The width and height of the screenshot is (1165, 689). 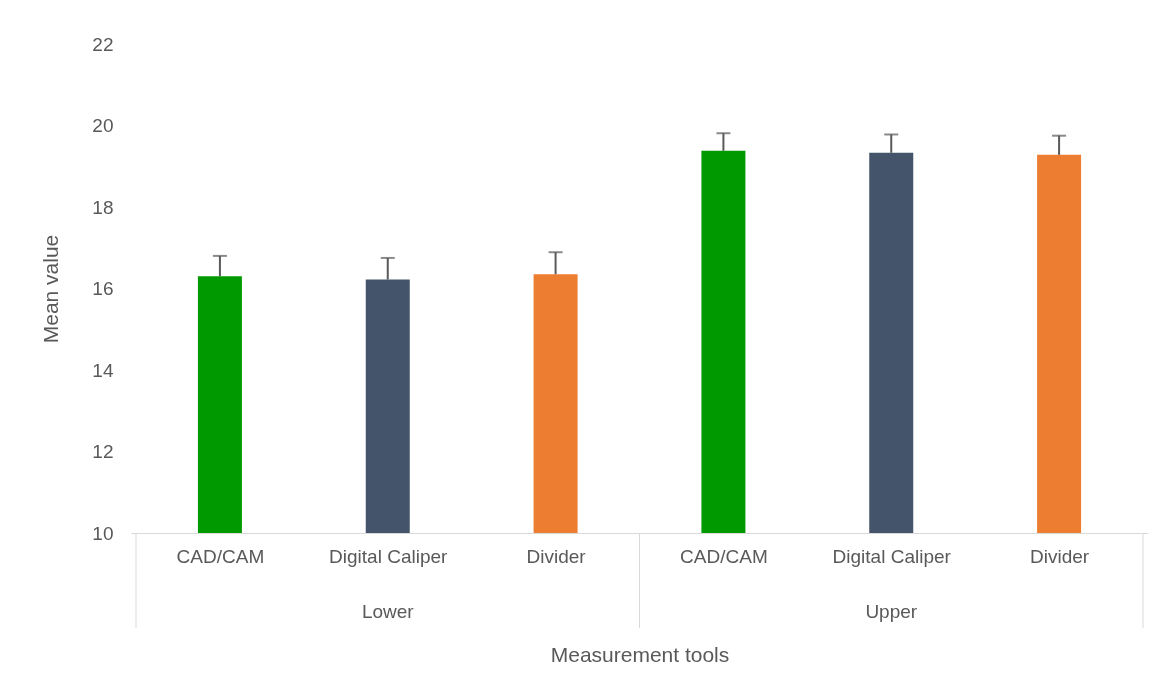 What do you see at coordinates (51, 289) in the screenshot?
I see `y-axis-title: Mean value` at bounding box center [51, 289].